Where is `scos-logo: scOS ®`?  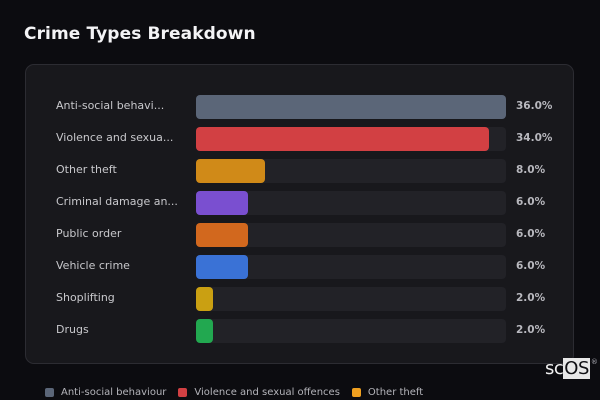
scos-logo: scOS ® is located at coordinates (571, 368).